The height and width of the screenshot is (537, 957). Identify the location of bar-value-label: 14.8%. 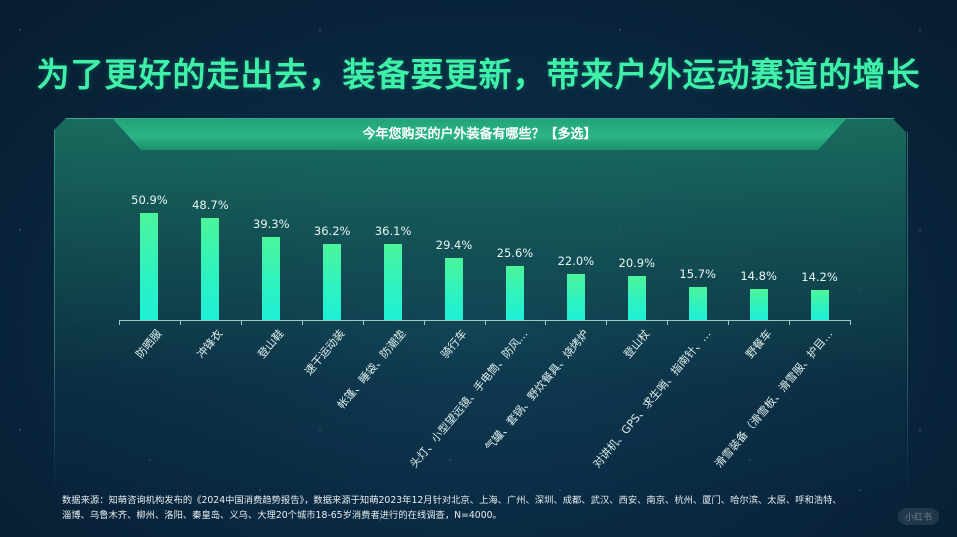
(758, 275).